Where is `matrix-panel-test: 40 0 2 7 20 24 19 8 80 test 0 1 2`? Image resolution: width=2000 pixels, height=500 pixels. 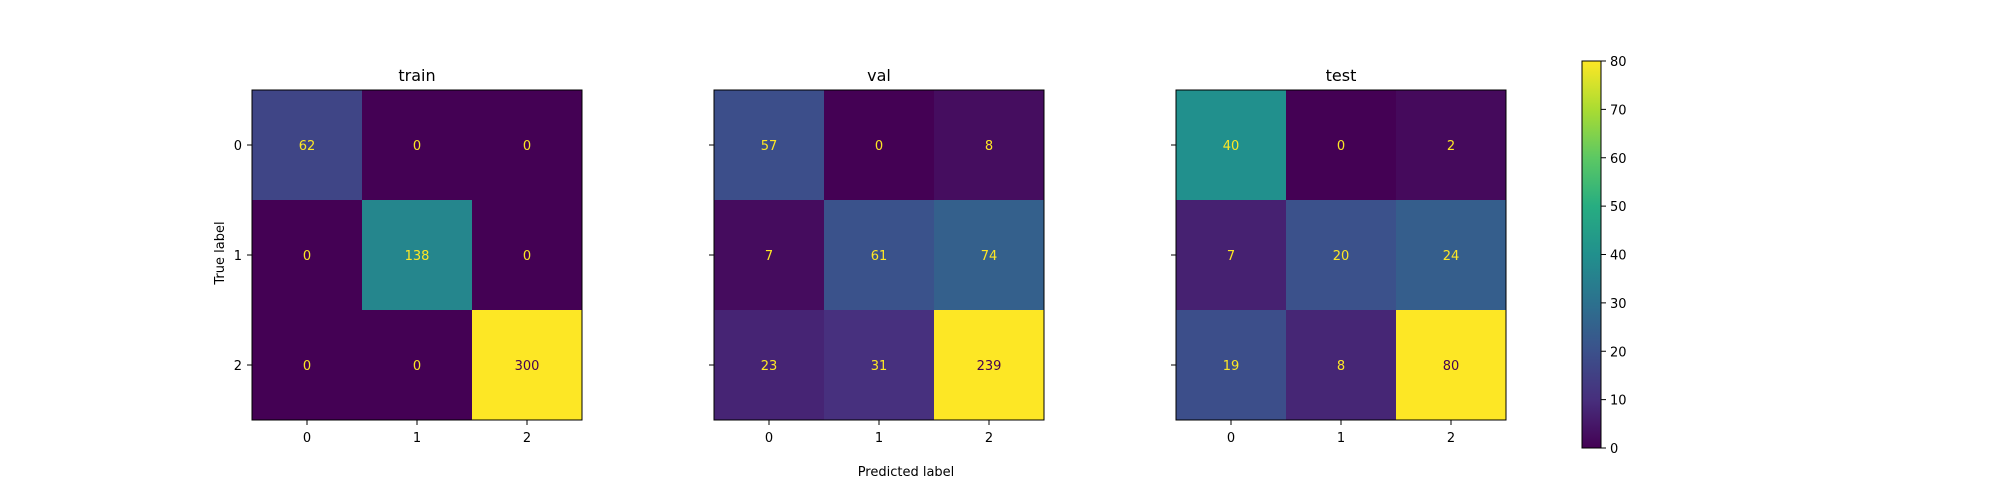 matrix-panel-test: 40 0 2 7 20 24 19 8 80 test 0 1 2 is located at coordinates (1339, 256).